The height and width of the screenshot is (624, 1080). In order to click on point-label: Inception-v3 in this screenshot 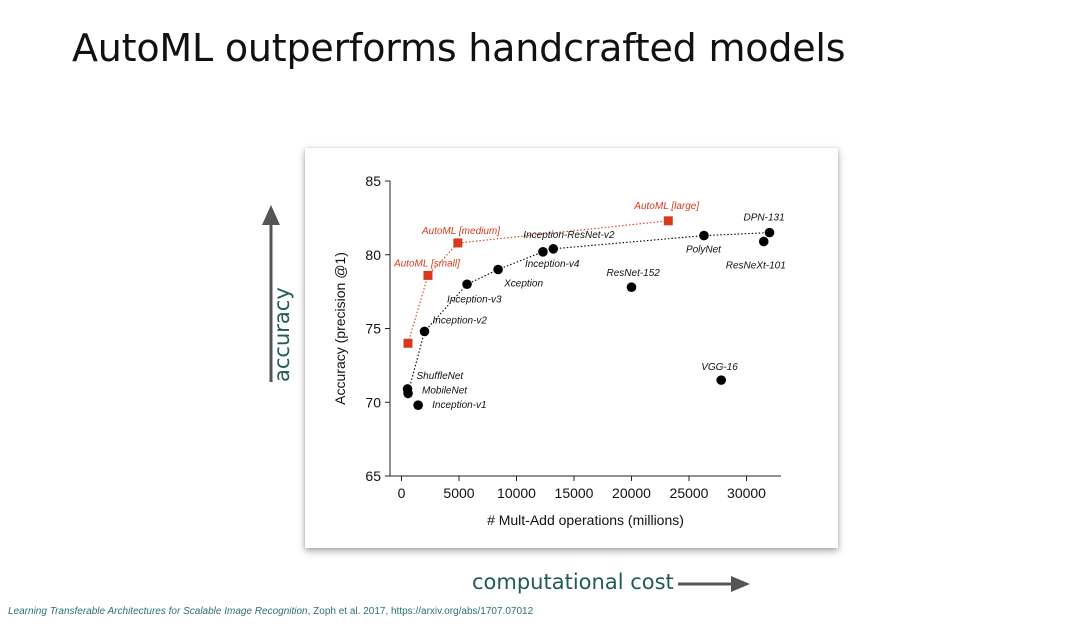, I will do `click(474, 299)`.